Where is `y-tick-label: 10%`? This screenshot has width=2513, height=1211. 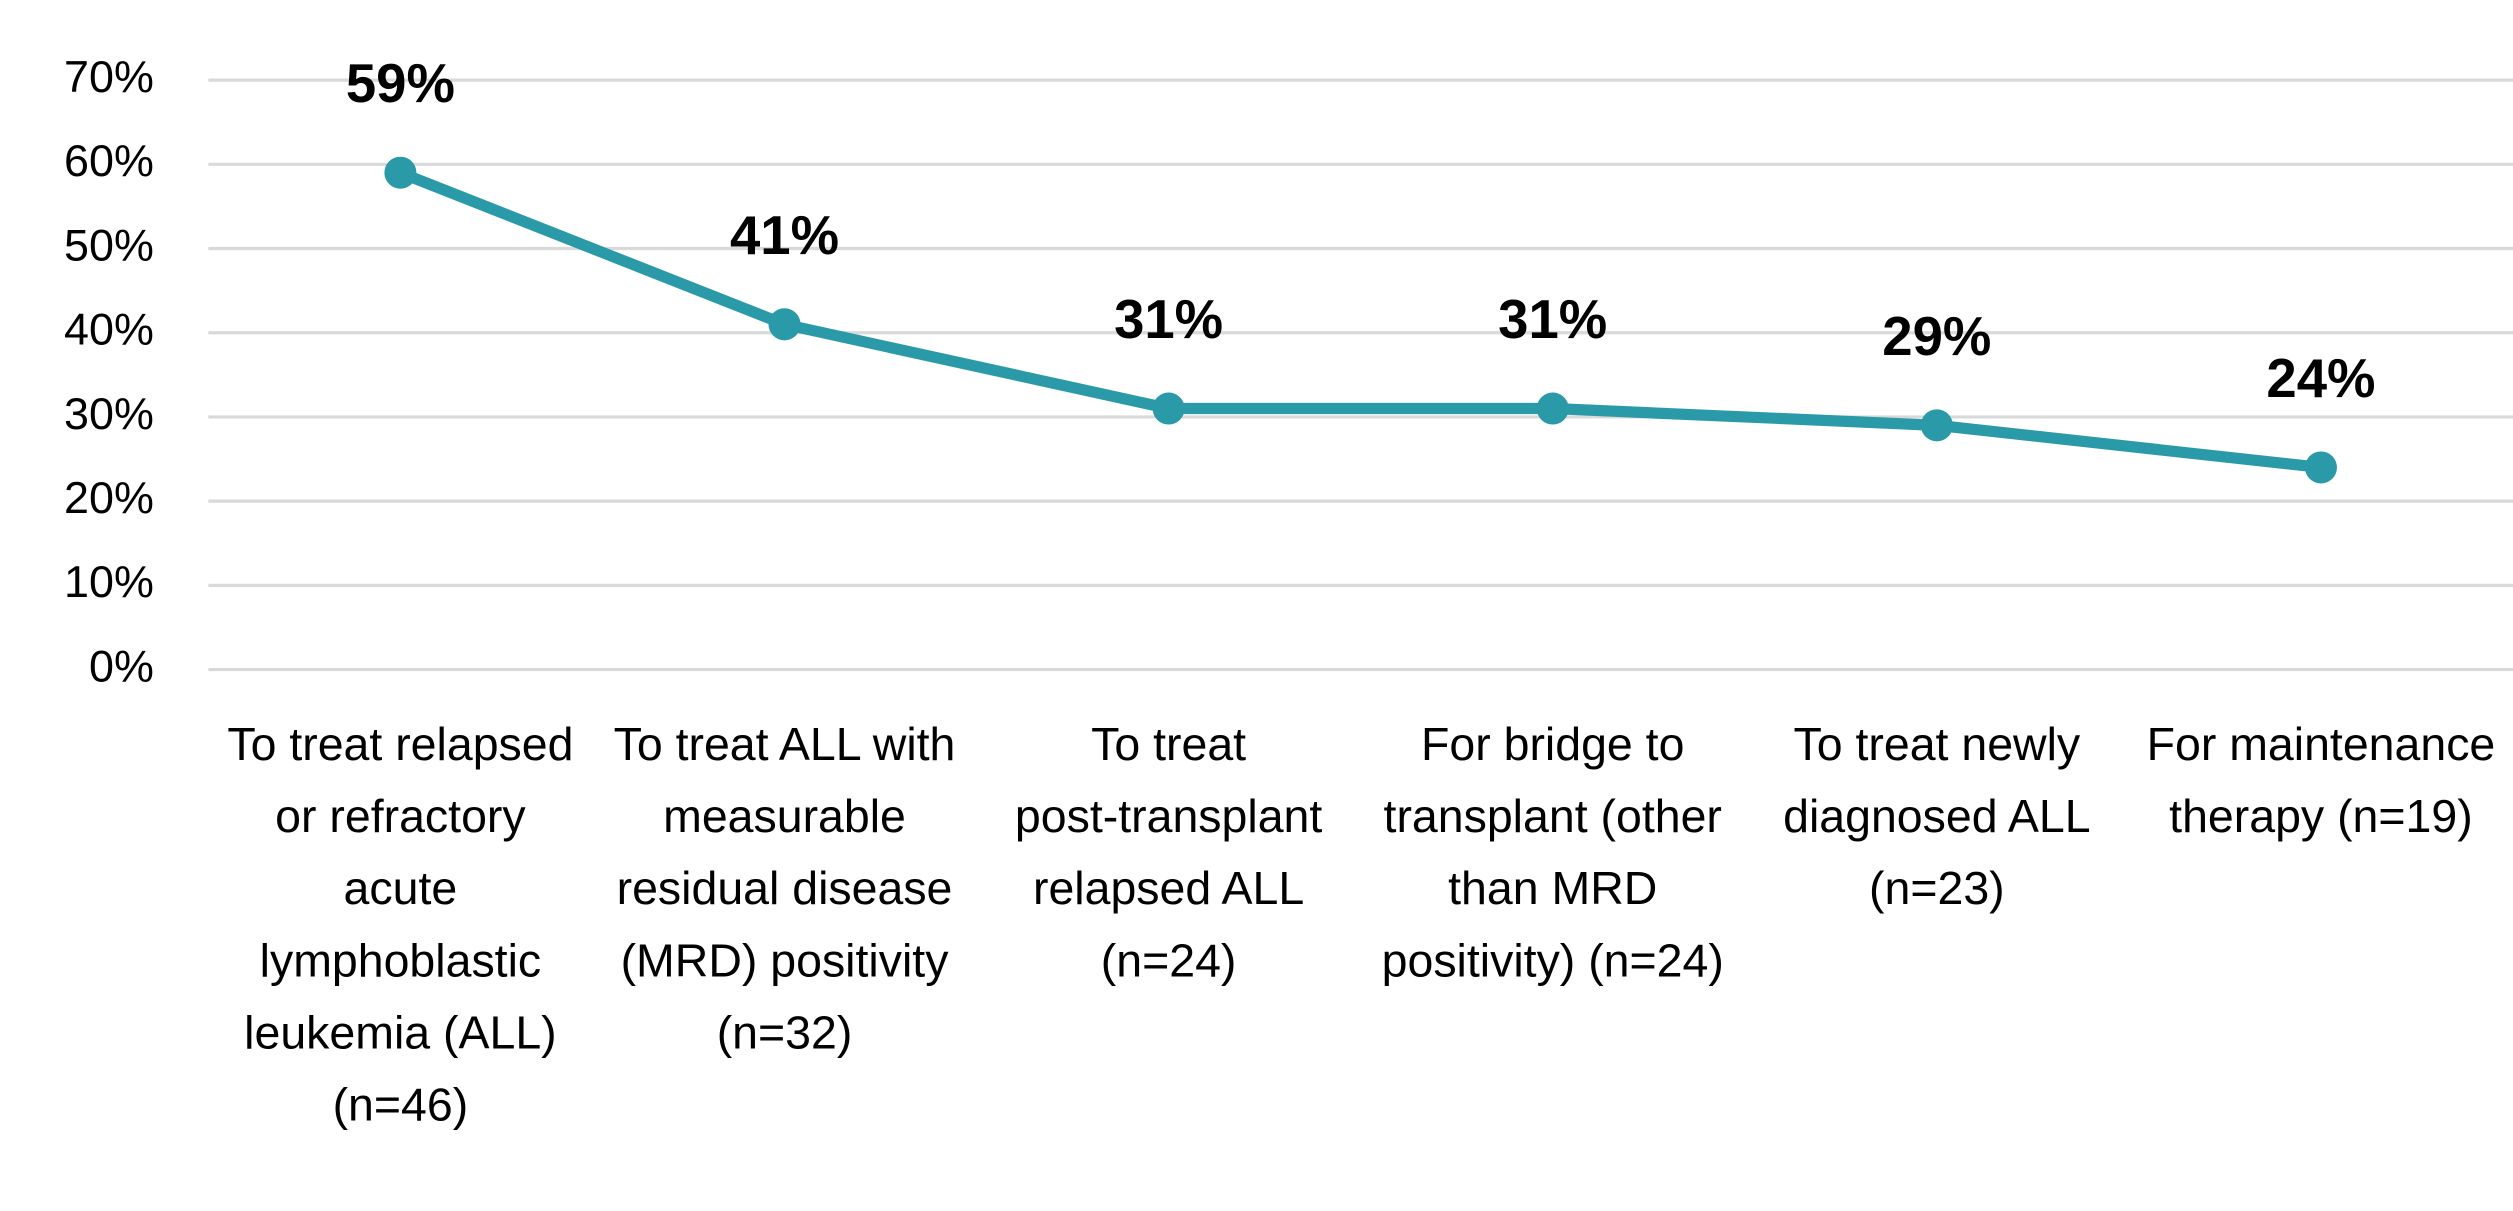
y-tick-label: 10% is located at coordinates (109, 581).